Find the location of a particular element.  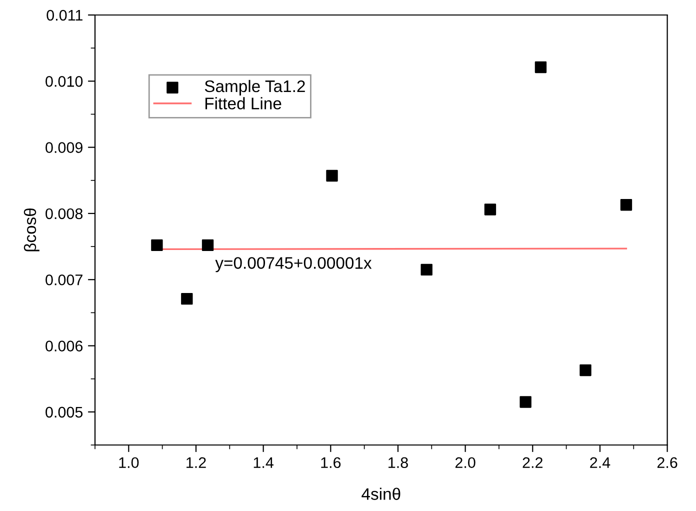

x-tick-label: 1.4 is located at coordinates (264, 462).